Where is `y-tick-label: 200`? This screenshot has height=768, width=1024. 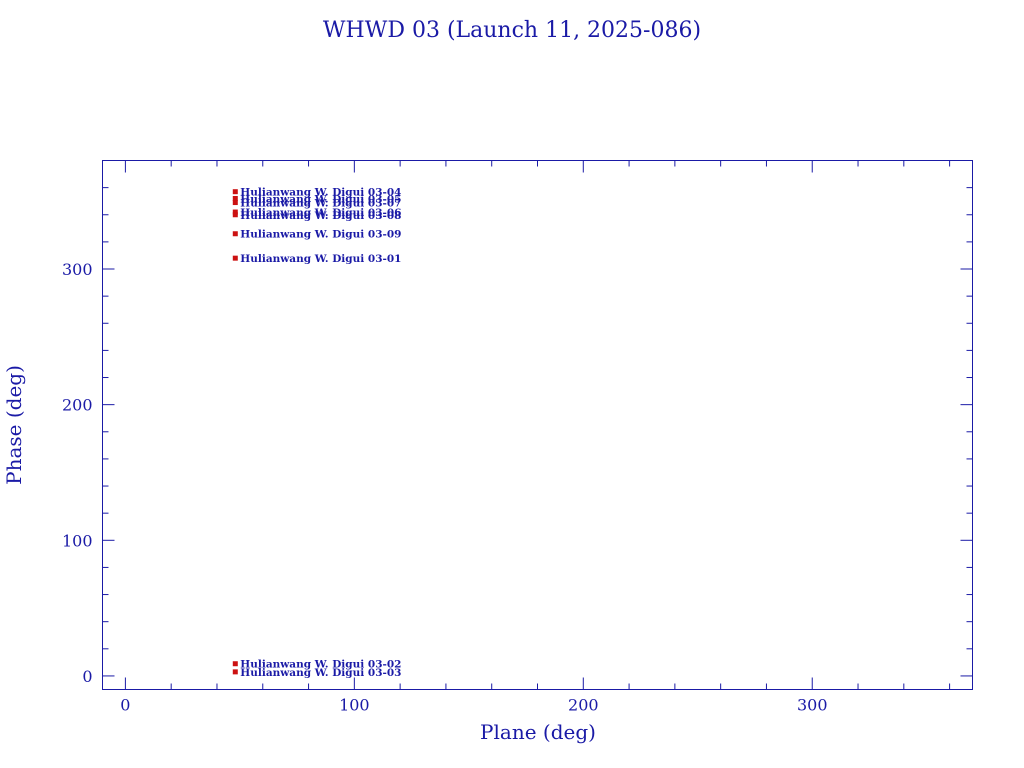
y-tick-label: 200 is located at coordinates (77, 405).